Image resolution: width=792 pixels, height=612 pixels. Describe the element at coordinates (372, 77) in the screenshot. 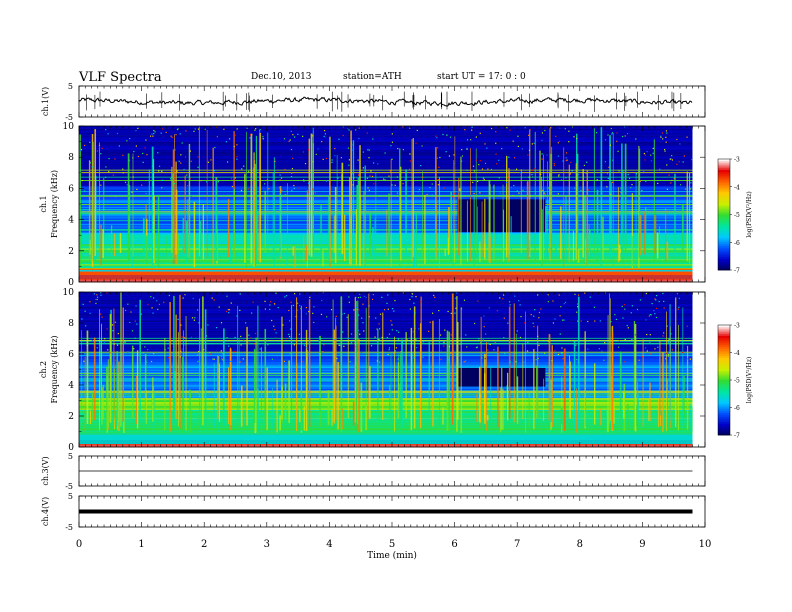

I see `station-label: station=ATH` at that location.